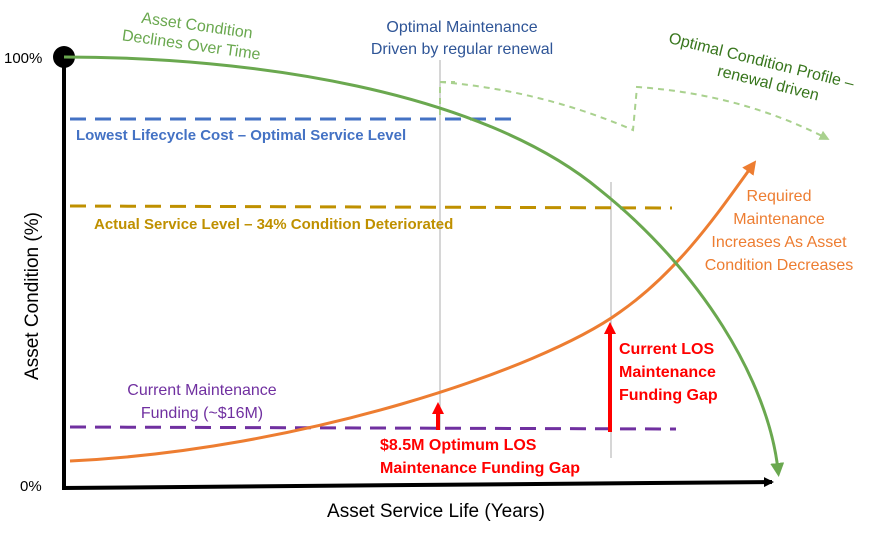  Describe the element at coordinates (668, 395) in the screenshot. I see `current-gap-label-3: Funding Gap` at that location.